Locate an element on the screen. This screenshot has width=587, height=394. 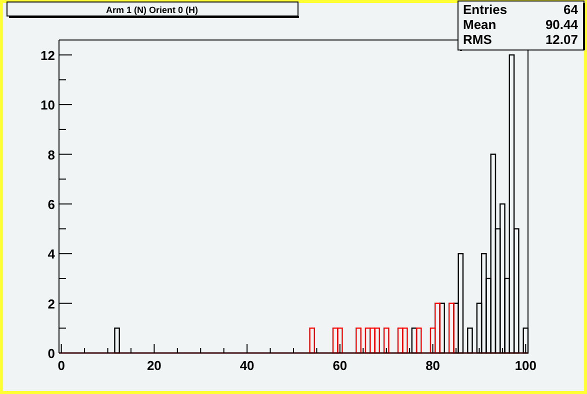
y-tick-label: 10 is located at coordinates (47, 105).